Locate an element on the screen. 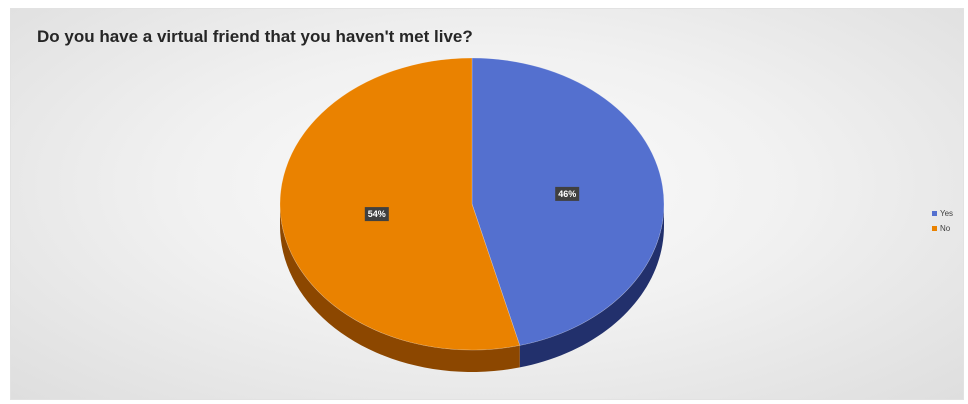 The image size is (968, 404). data-label-yes: 46% is located at coordinates (567, 193).